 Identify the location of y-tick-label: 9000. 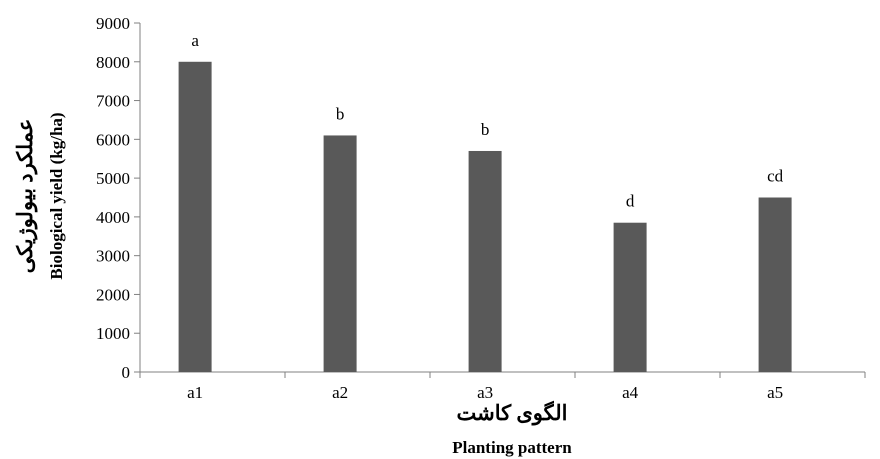
(113, 23).